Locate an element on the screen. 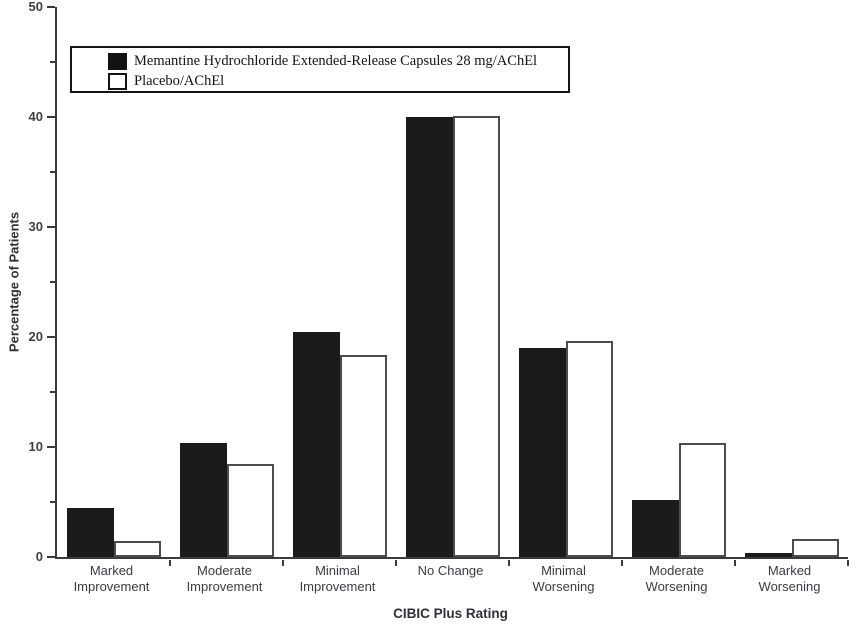 Image resolution: width=865 pixels, height=638 pixels. memantine-swatch-icon is located at coordinates (117, 61).